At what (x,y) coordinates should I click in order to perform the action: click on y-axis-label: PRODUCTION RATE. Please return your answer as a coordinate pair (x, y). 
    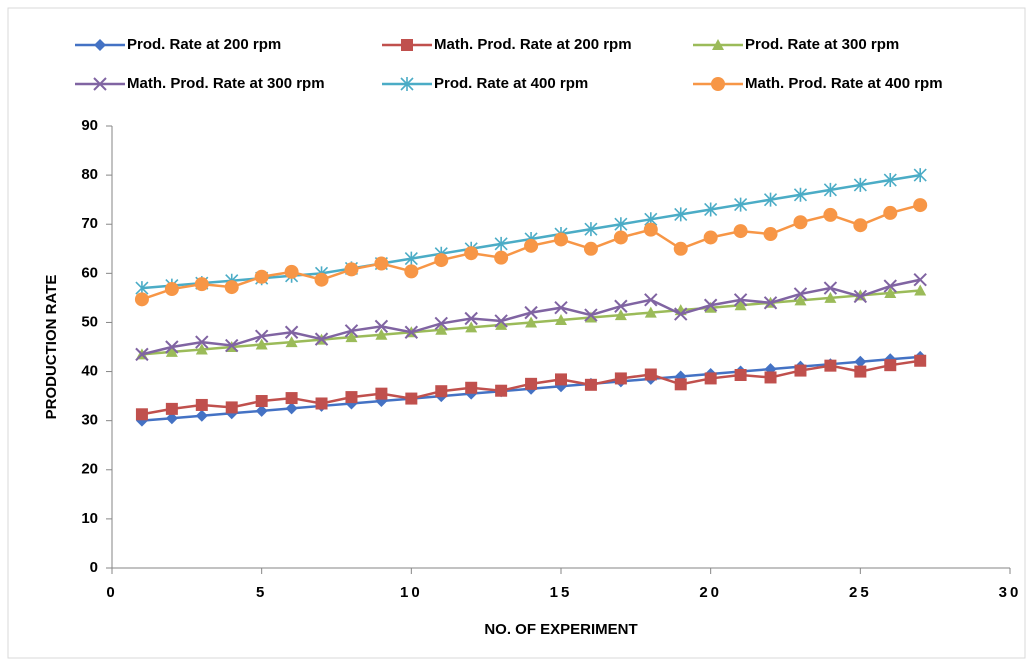
    Looking at the image, I should click on (51, 347).